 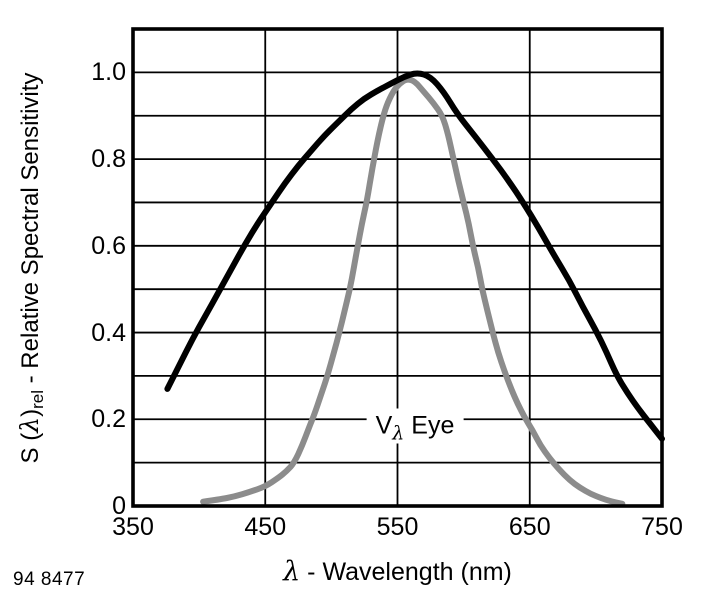 I want to click on y-tick-label: 0, so click(x=119, y=506).